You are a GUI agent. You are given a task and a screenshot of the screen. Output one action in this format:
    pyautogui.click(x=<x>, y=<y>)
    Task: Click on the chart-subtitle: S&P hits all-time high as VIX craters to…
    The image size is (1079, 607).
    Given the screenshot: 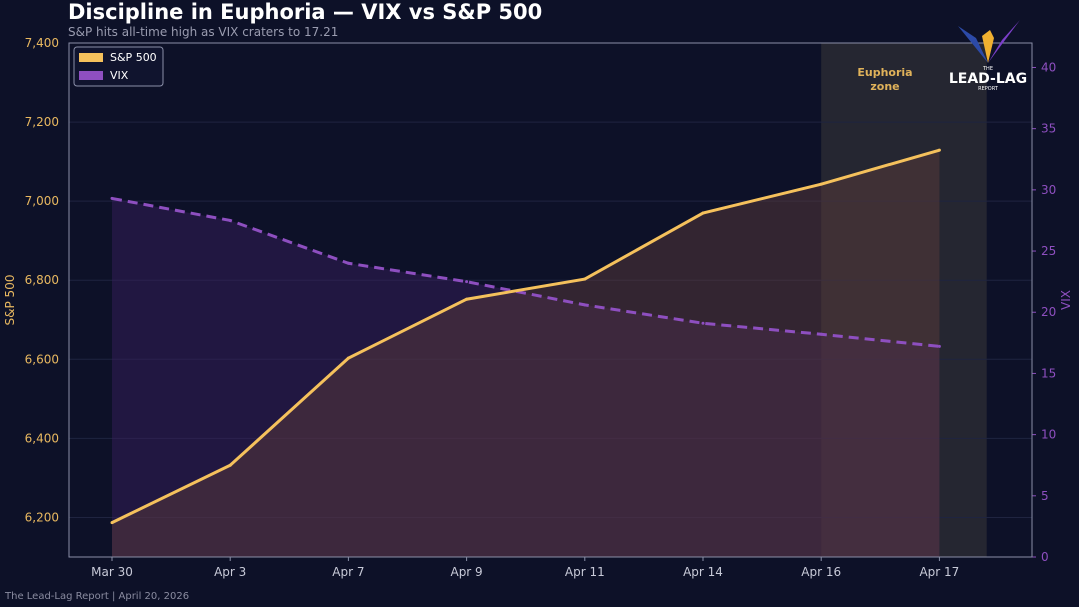 What is the action you would take?
    pyautogui.click(x=203, y=32)
    